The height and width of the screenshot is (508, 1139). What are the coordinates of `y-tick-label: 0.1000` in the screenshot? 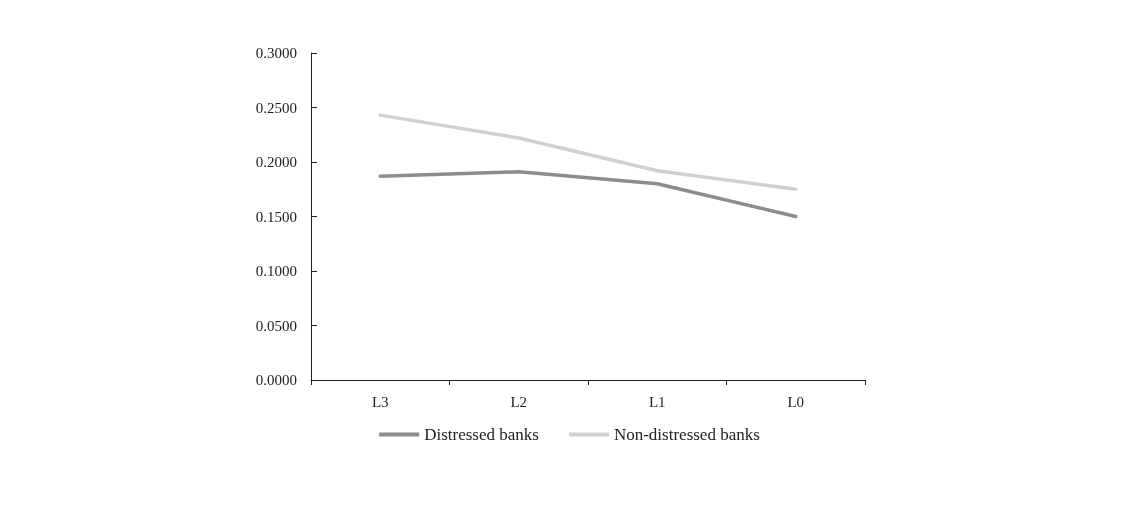 It's located at (276, 271).